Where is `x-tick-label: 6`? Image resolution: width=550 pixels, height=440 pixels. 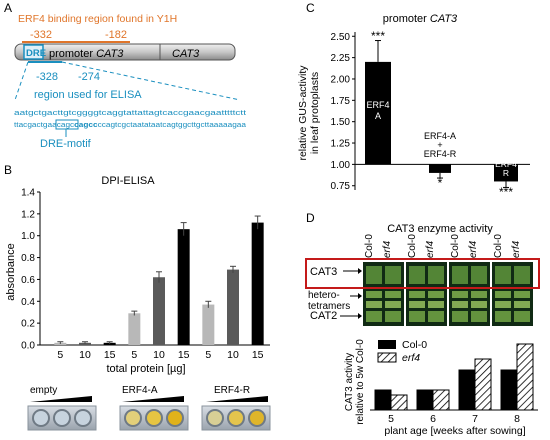 x-tick-label: 6 is located at coordinates (433, 419).